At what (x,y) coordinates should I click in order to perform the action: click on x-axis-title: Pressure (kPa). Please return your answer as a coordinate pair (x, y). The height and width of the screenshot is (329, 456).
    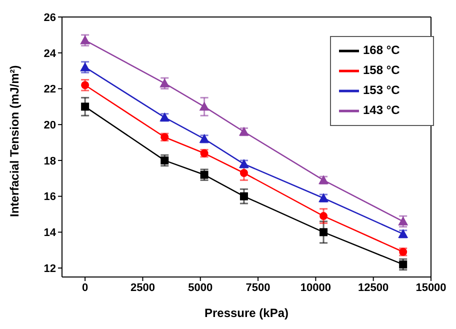
    Looking at the image, I should click on (246, 313).